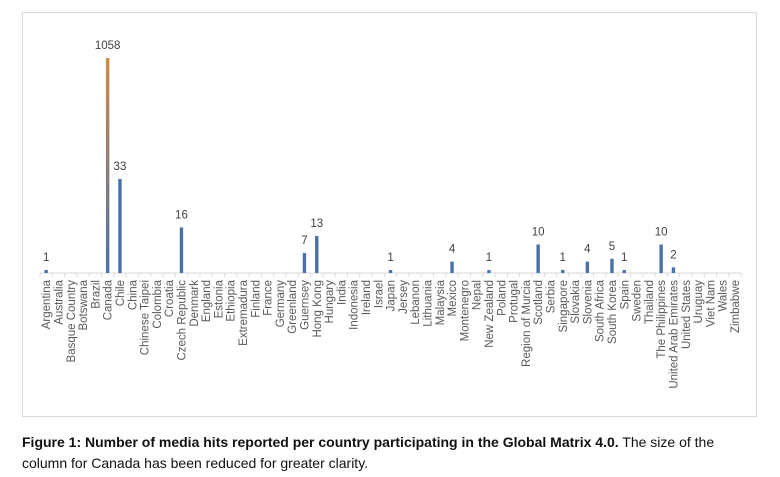 The image size is (780, 477). Describe the element at coordinates (304, 241) in the screenshot. I see `data-label: 7` at that location.